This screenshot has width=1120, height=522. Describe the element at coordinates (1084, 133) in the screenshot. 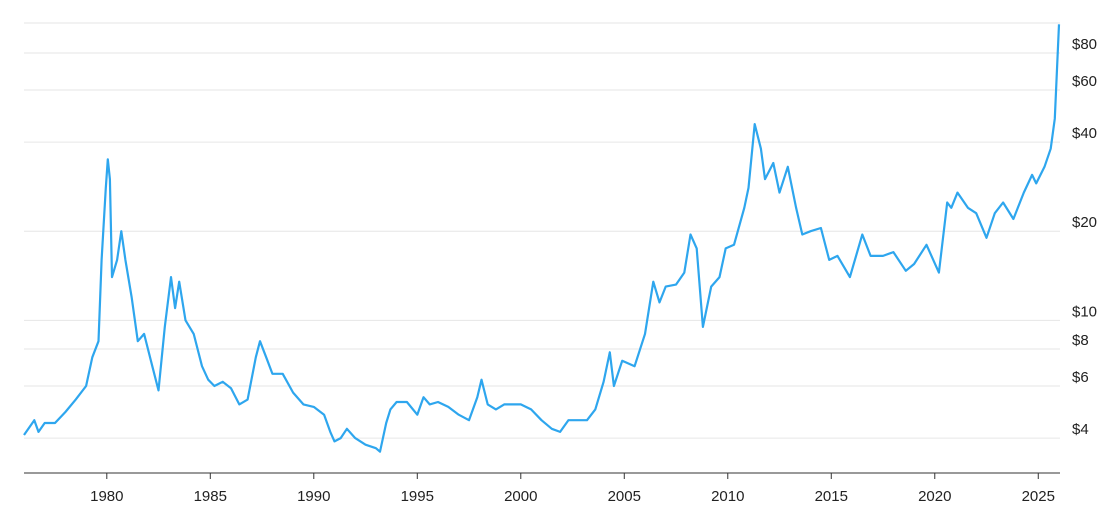

I see `y-tick-label: $40` at that location.